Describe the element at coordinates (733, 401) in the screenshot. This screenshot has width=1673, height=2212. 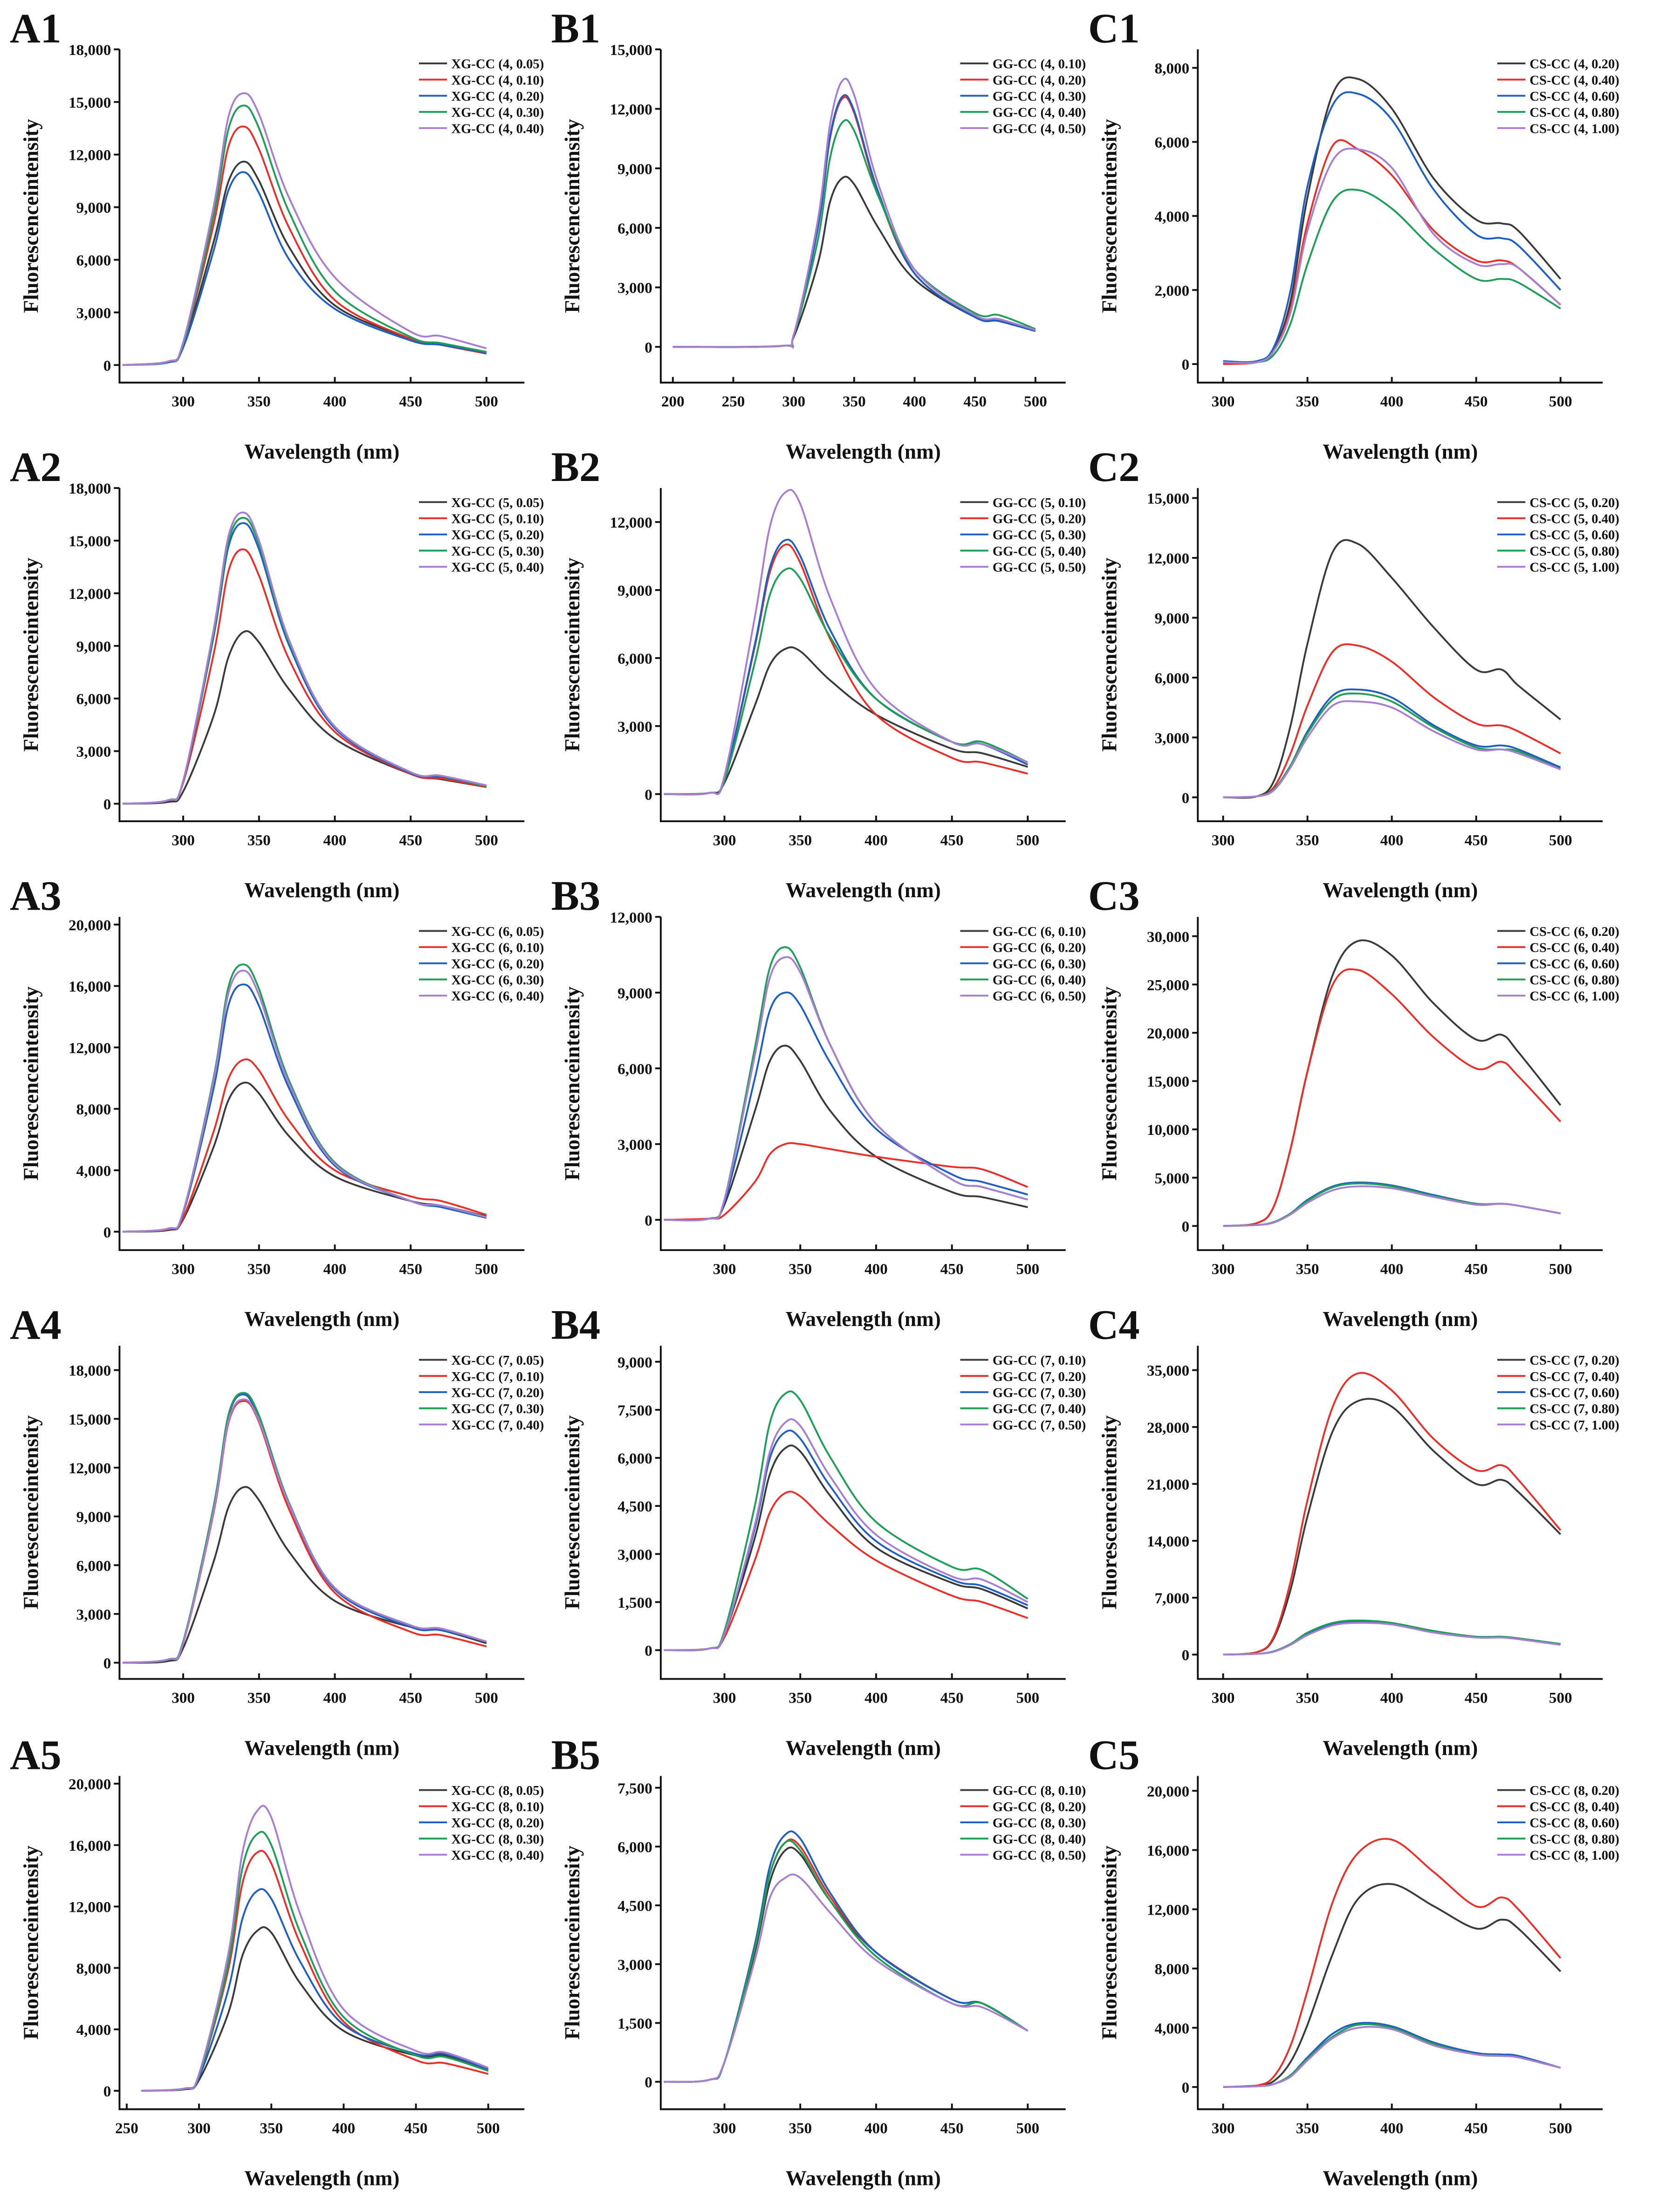
I see `x-tick-label: 250` at that location.